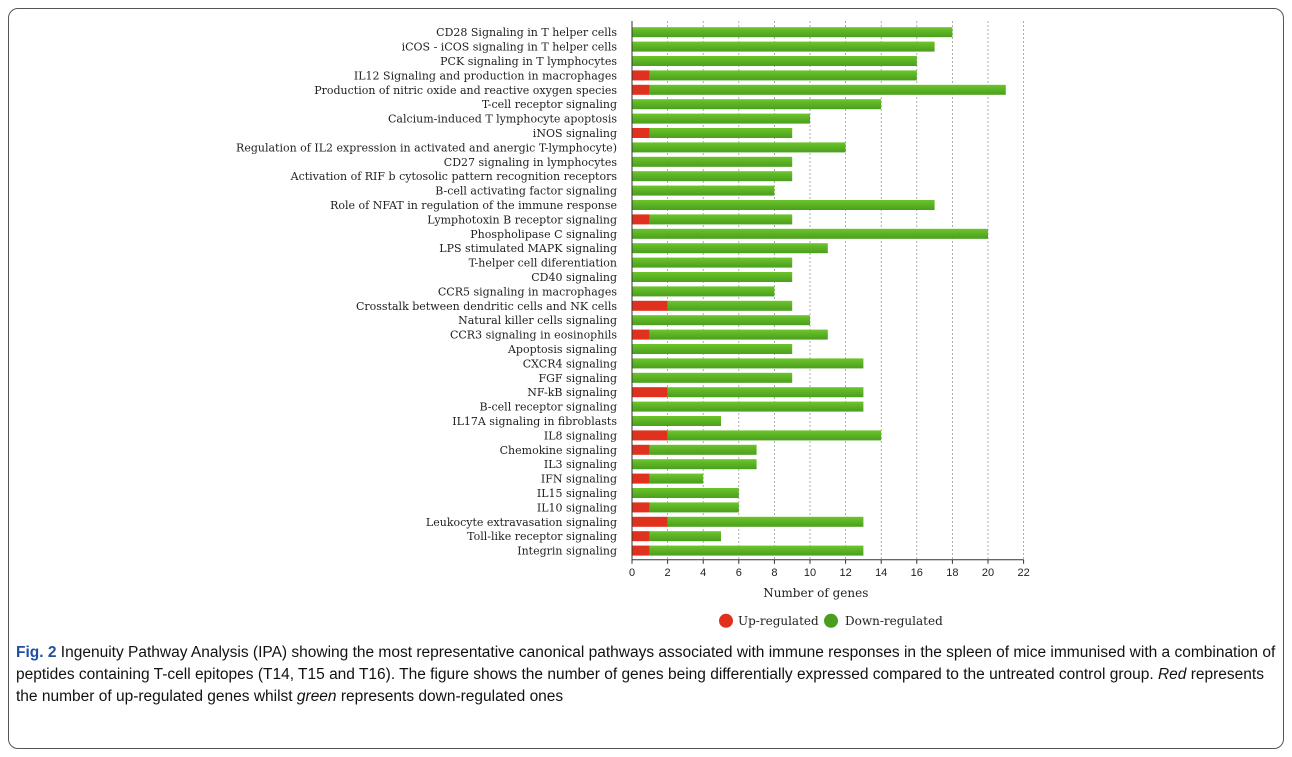 This screenshot has height=757, width=1292. I want to click on category-label-23: CXCR4 signaling, so click(570, 363).